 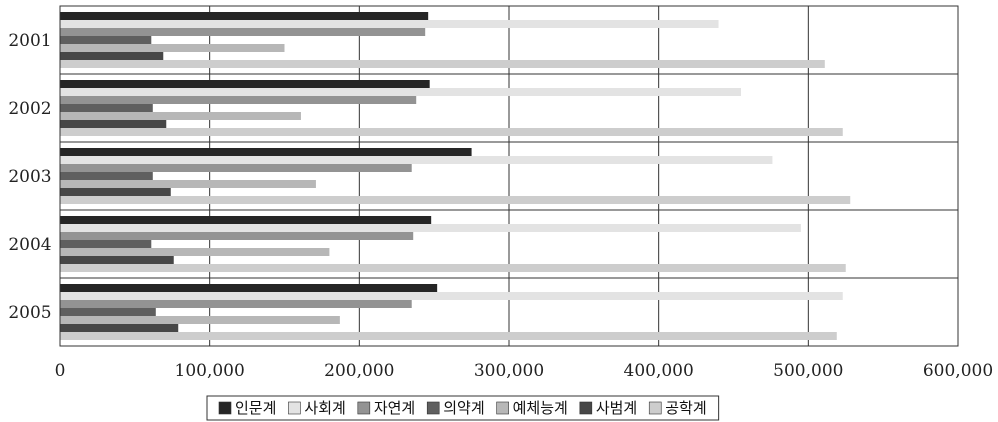 What do you see at coordinates (400, 92) in the screenshot?
I see `bar-사회계-2002` at bounding box center [400, 92].